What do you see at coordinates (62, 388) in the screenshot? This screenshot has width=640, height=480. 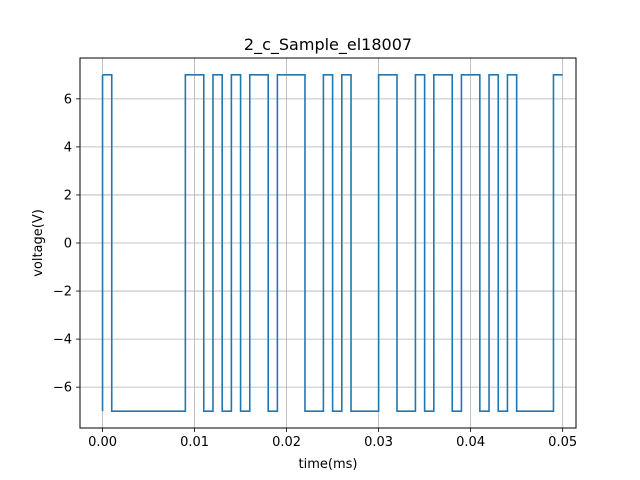 I see `y-tick-label: −6` at bounding box center [62, 388].